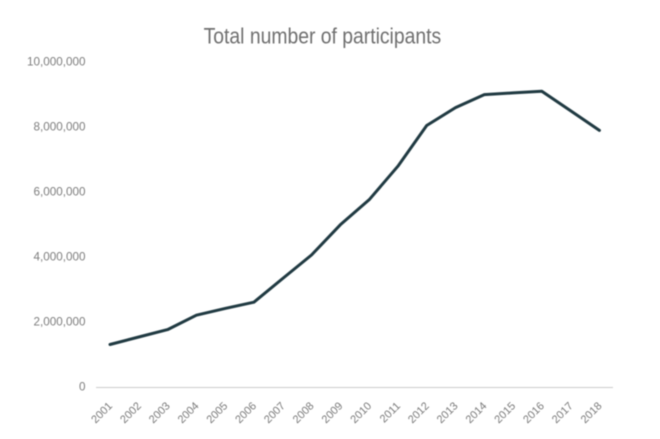 The image size is (660, 439). What do you see at coordinates (56, 61) in the screenshot?
I see `svg-text: 10,000,000` at bounding box center [56, 61].